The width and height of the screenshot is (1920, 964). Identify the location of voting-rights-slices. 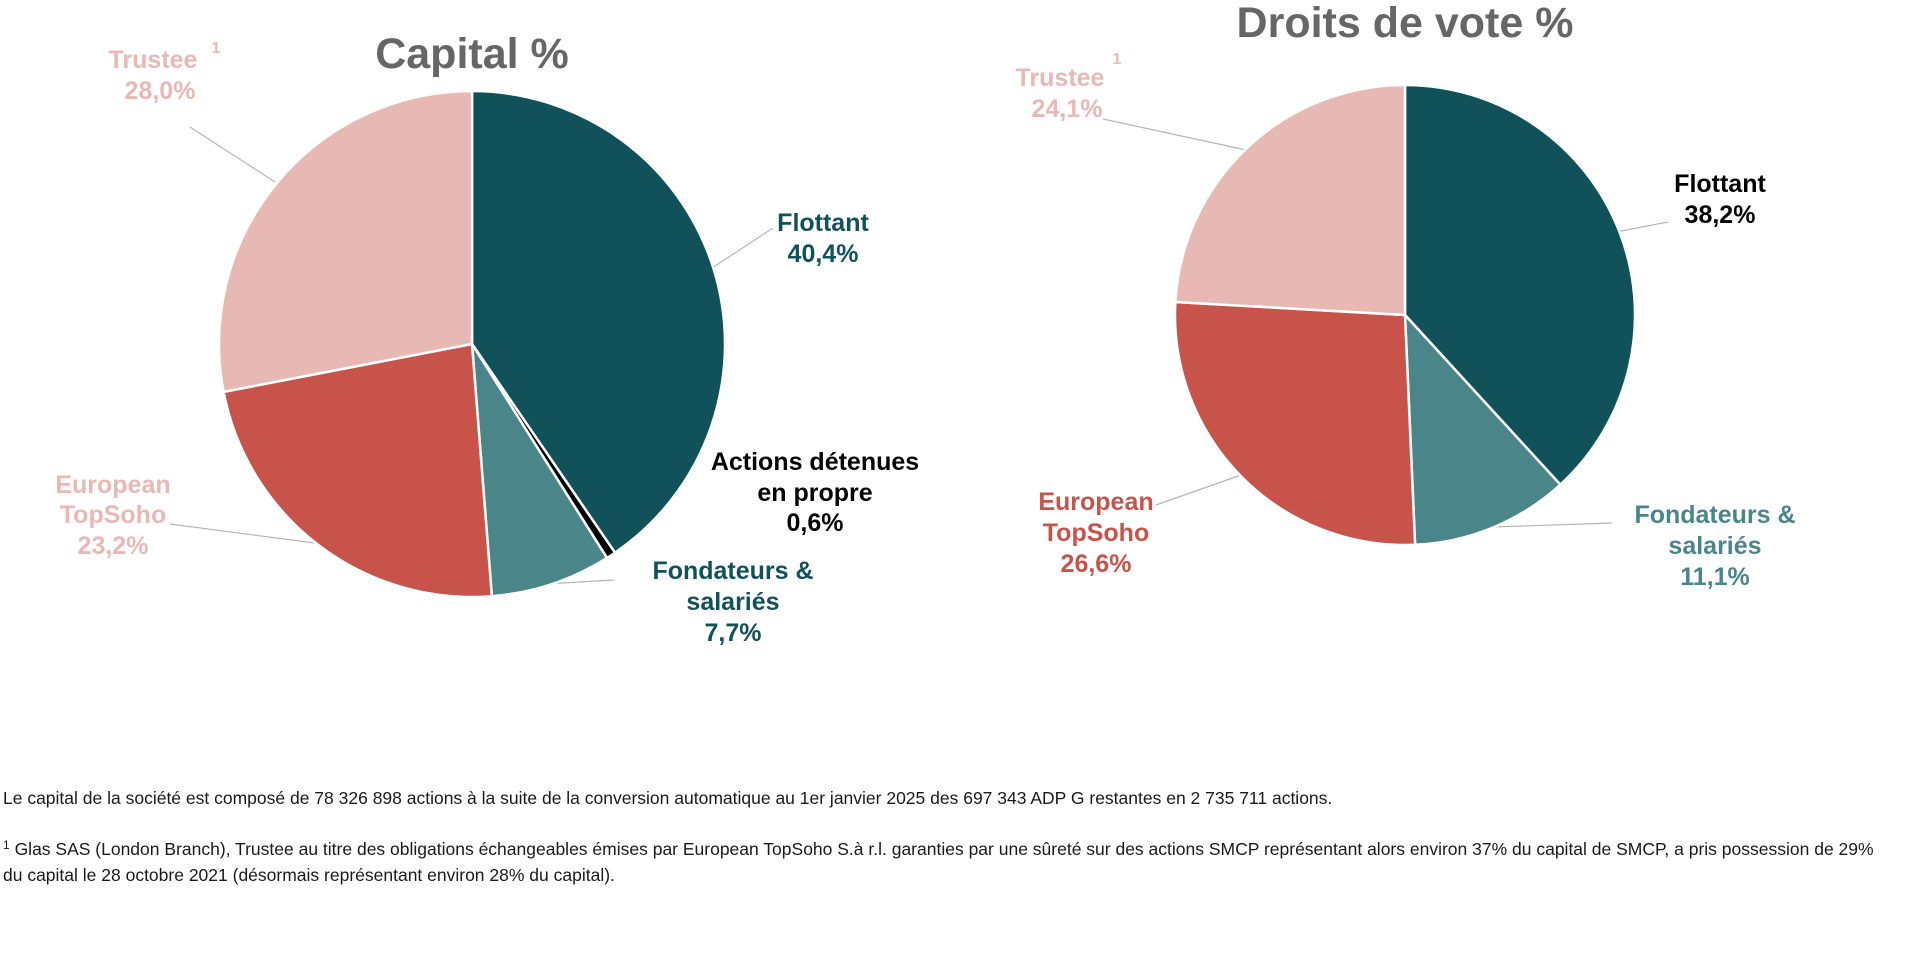
(1405, 315).